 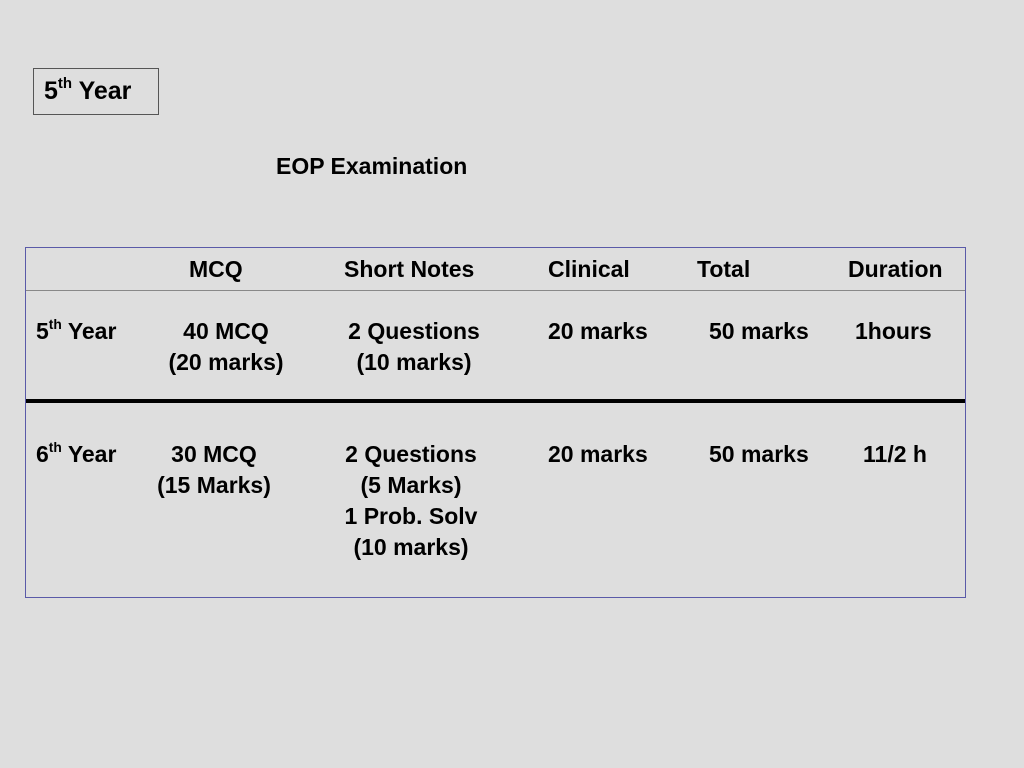 I want to click on header-short-notes: Short Notes, so click(x=409, y=269).